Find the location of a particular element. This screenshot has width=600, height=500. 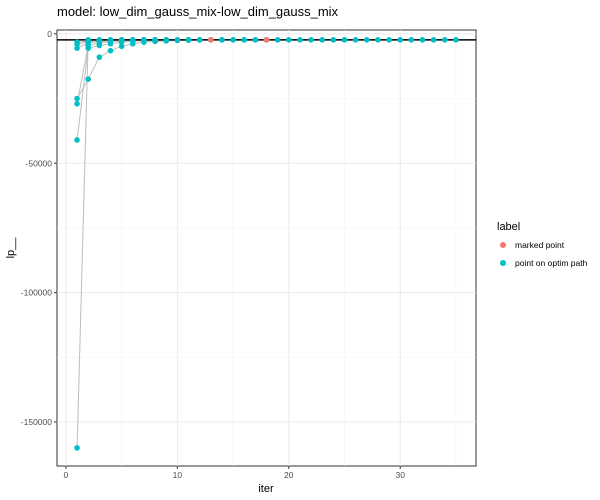

x-axis-title: iter is located at coordinates (266, 489).